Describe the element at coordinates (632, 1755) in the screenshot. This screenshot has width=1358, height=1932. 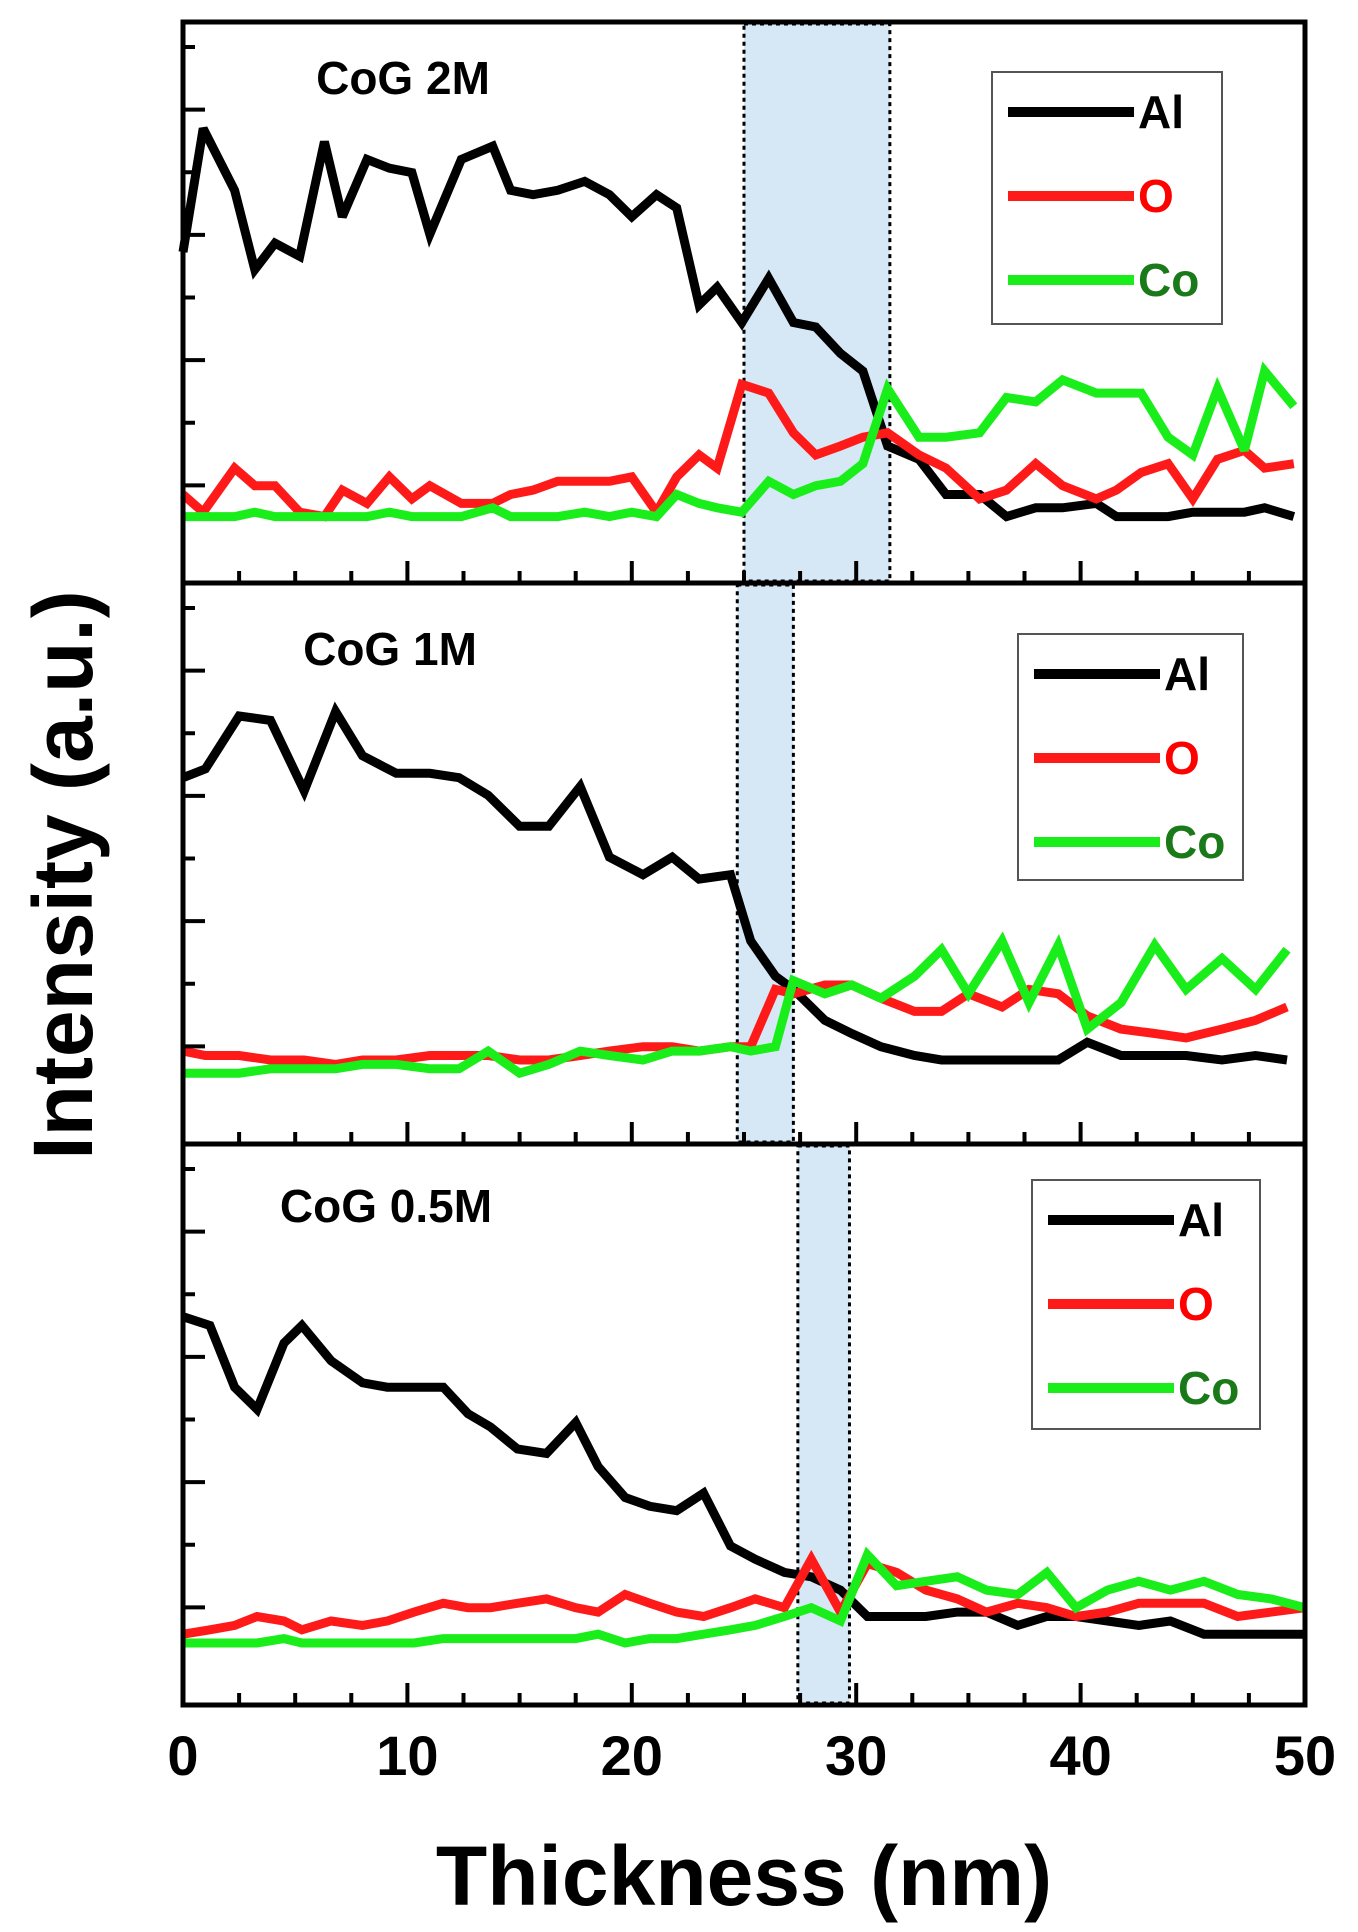
I see `x-tick-label: 20` at that location.